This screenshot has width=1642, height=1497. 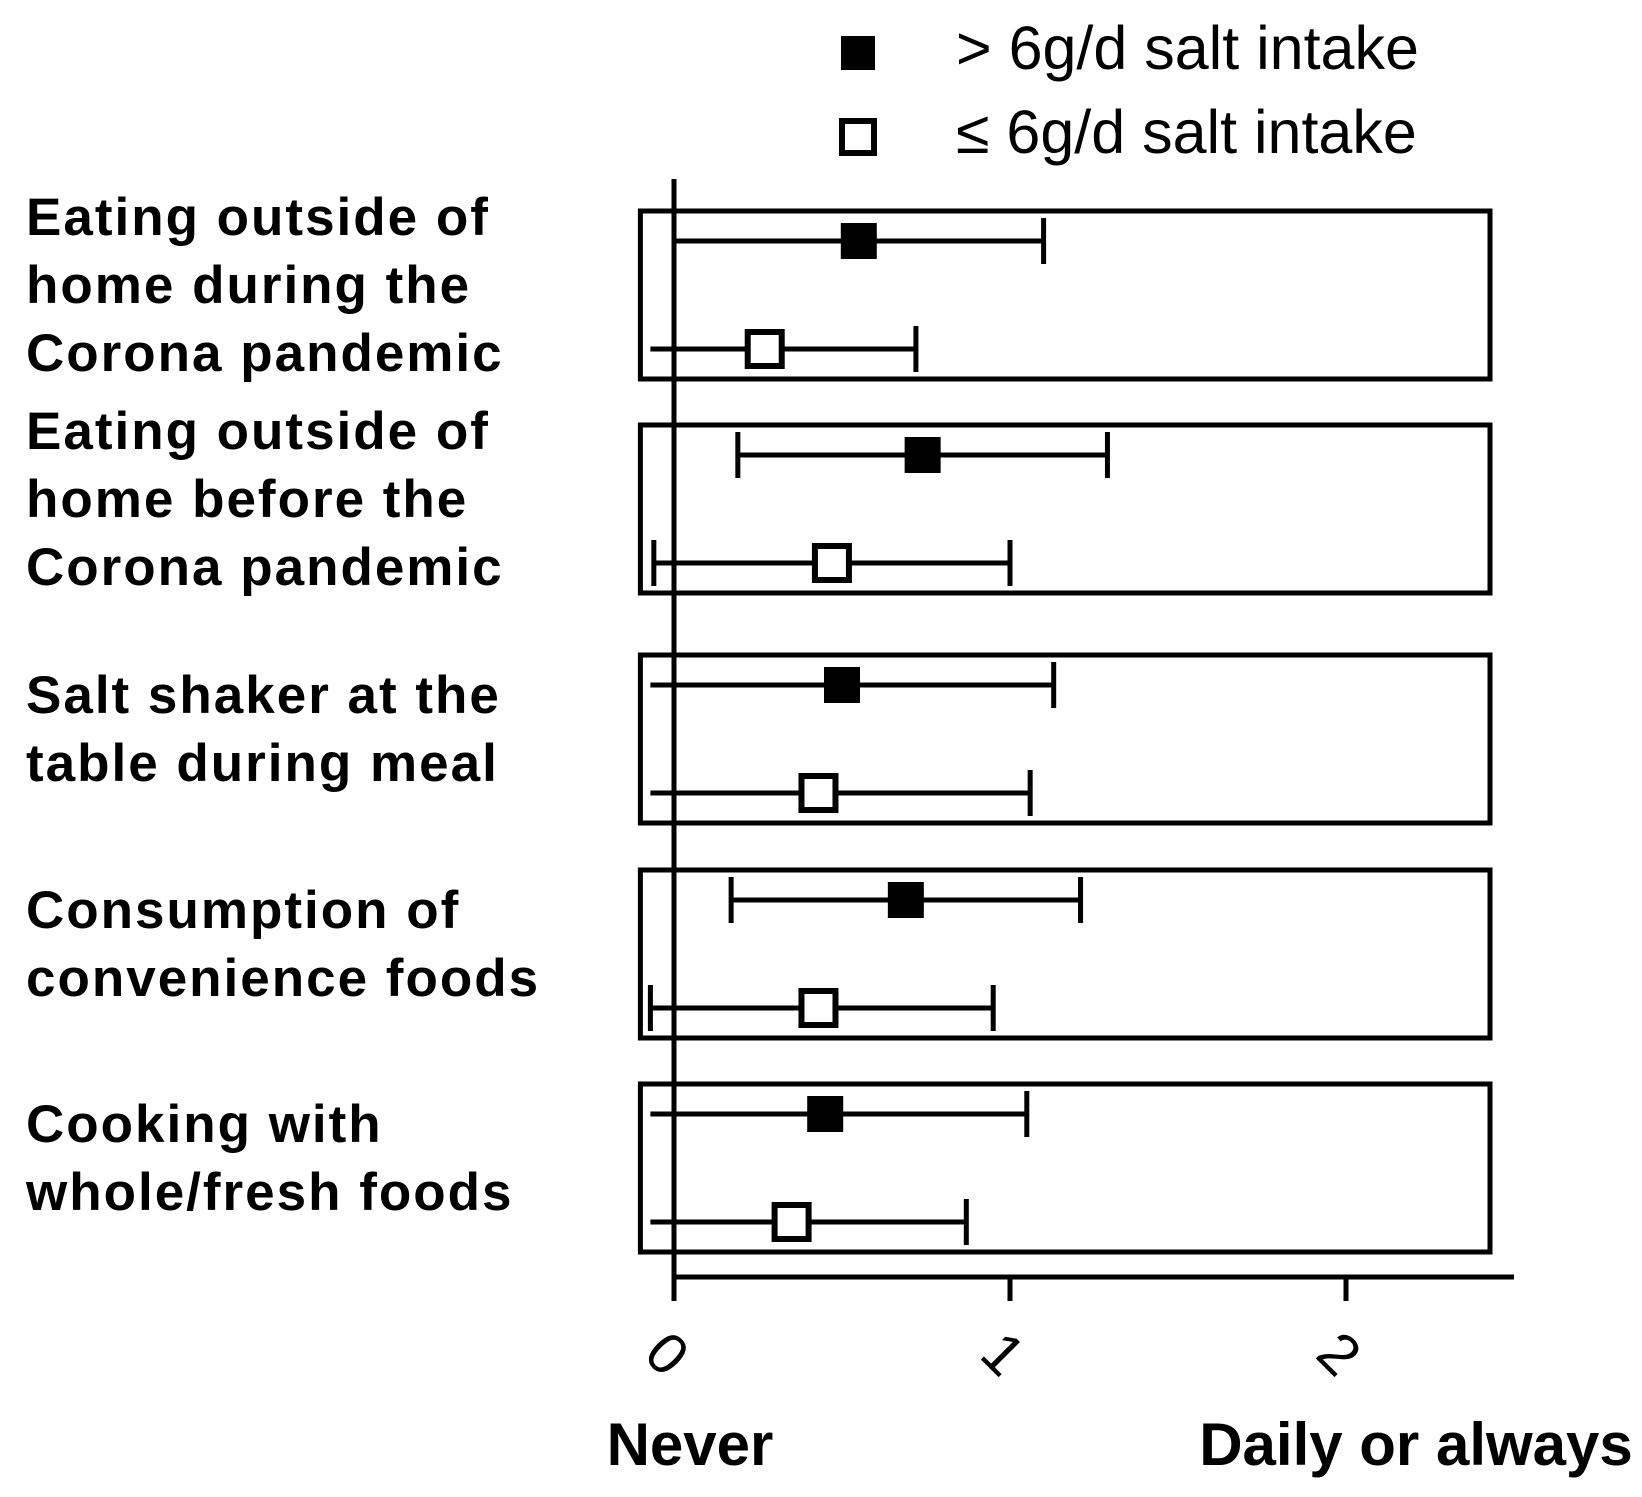 I want to click on x-annotation-low: Never, so click(x=690, y=1444).